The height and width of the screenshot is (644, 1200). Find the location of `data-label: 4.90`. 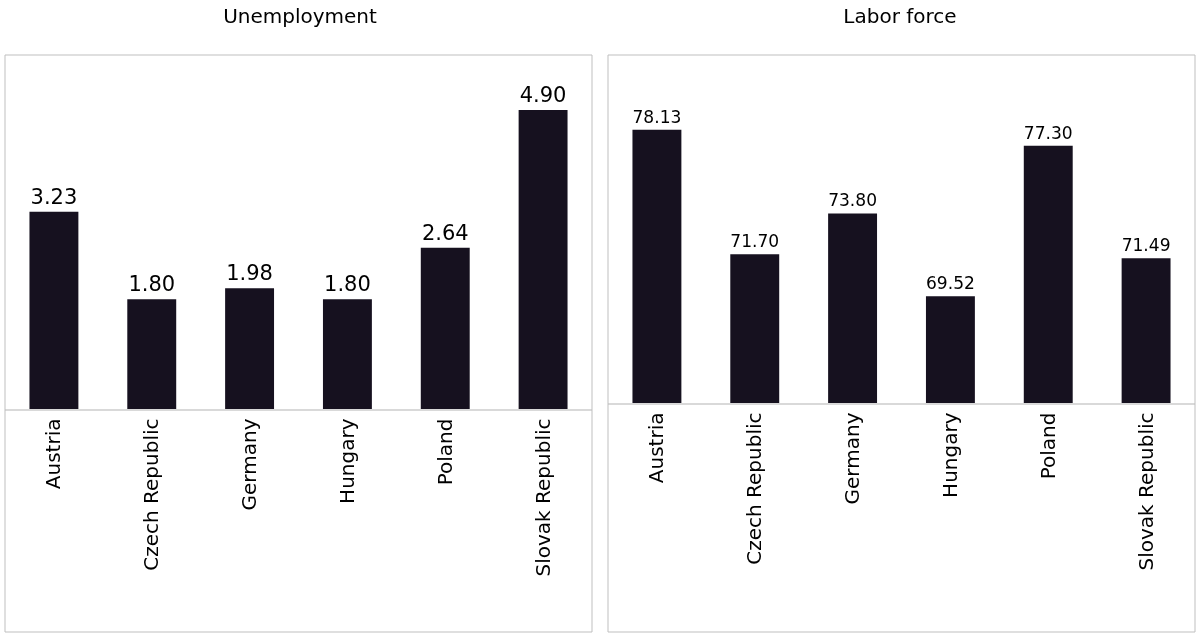

data-label: 4.90 is located at coordinates (543, 94).